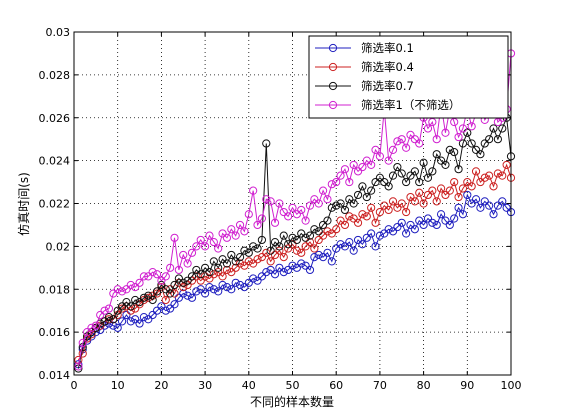 The width and height of the screenshot is (561, 420). What do you see at coordinates (74, 385) in the screenshot?
I see `x-tick-label: 0` at bounding box center [74, 385].